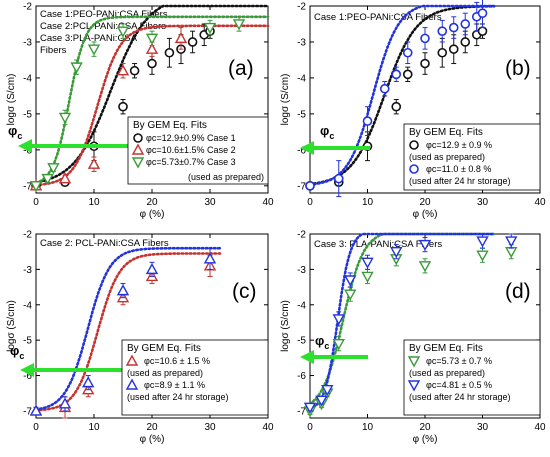 The height and width of the screenshot is (457, 550). What do you see at coordinates (53, 50) in the screenshot?
I see `panel-title: Fibers` at bounding box center [53, 50].